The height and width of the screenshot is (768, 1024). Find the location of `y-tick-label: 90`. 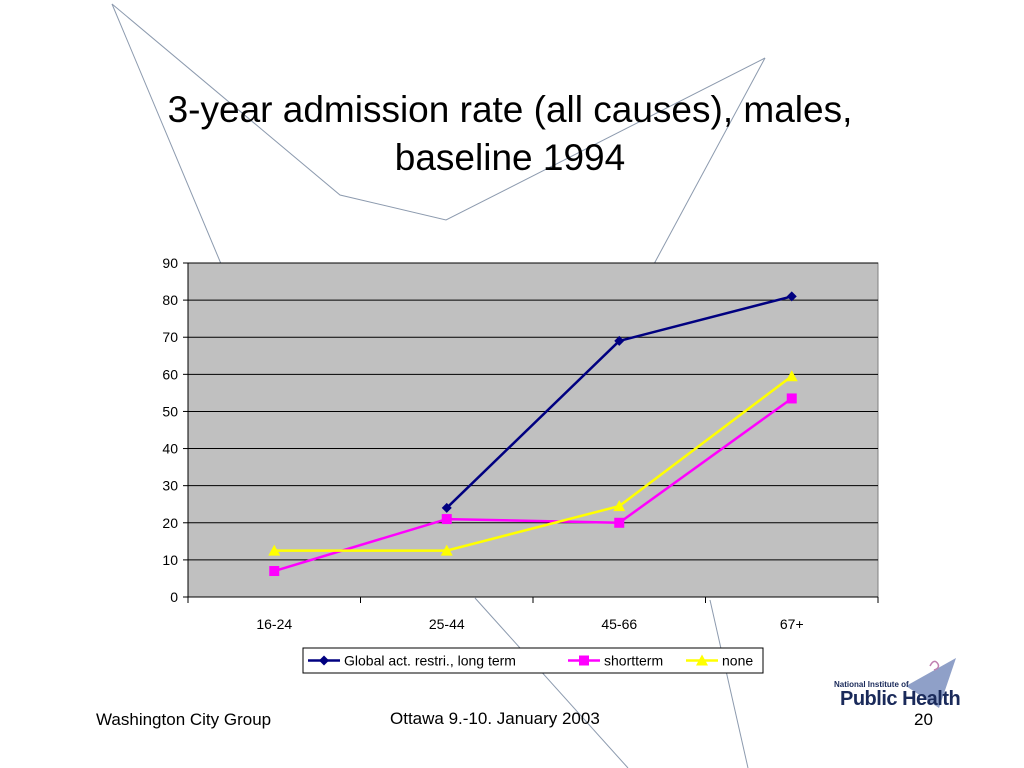

y-tick-label: 90 is located at coordinates (170, 263).